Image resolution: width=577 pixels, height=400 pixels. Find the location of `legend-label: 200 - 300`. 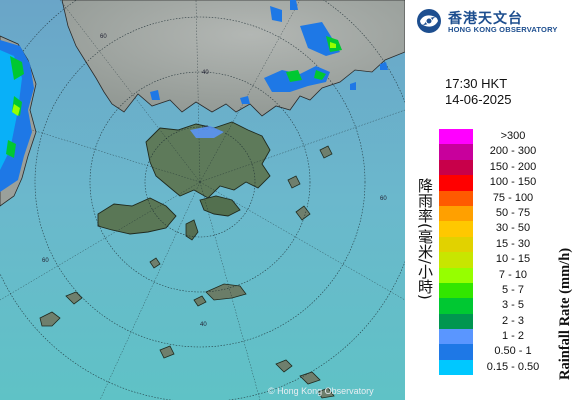

legend-label: 200 - 300 is located at coordinates (513, 151).